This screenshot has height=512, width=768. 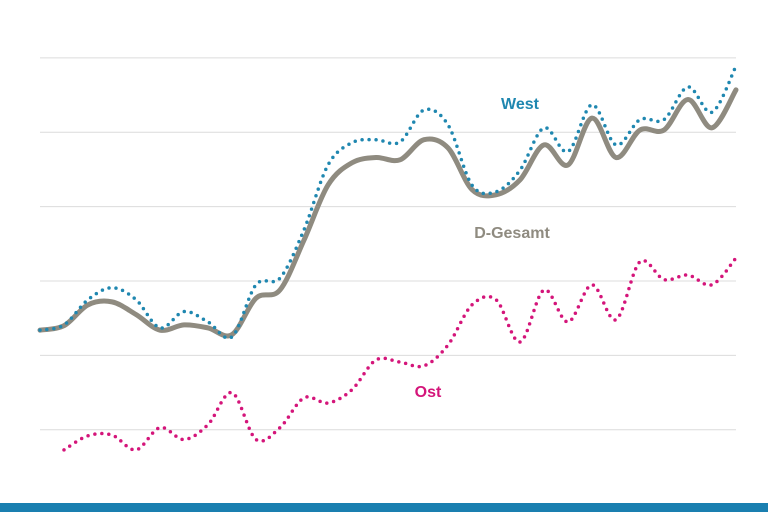 What do you see at coordinates (384, 507) in the screenshot?
I see `footer-bar` at bounding box center [384, 507].